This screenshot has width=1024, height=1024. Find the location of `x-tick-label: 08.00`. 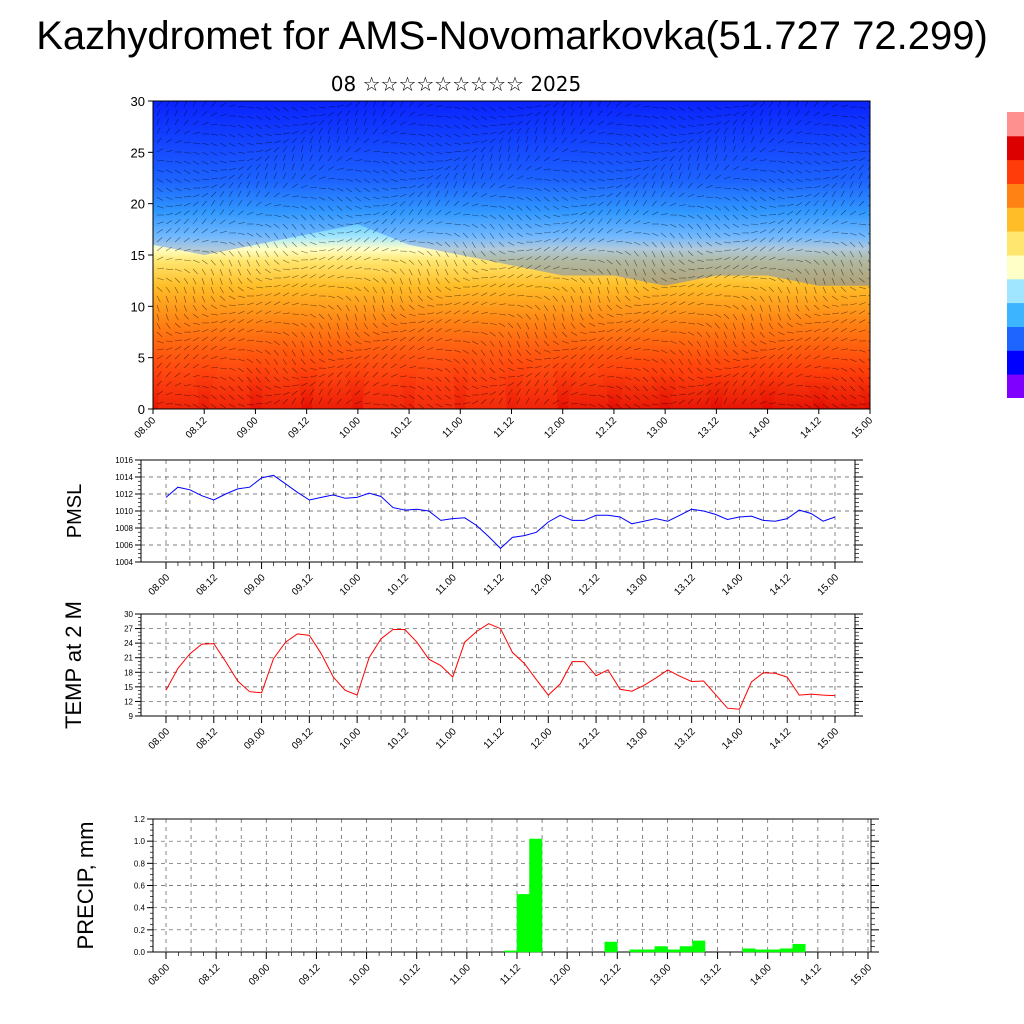

x-tick-label: 08.00 is located at coordinates (160, 585).